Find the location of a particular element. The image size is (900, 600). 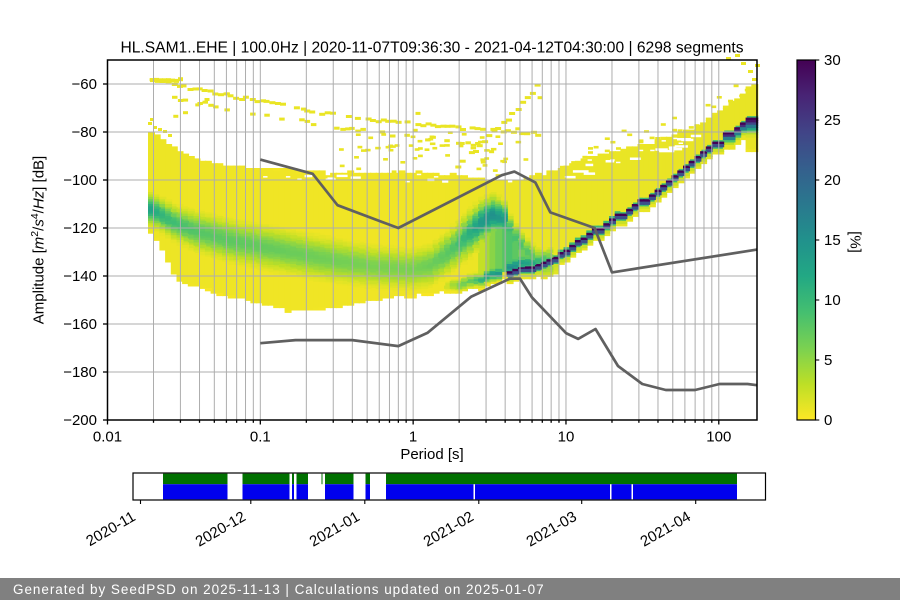

svg-text: 1 is located at coordinates (413, 437).